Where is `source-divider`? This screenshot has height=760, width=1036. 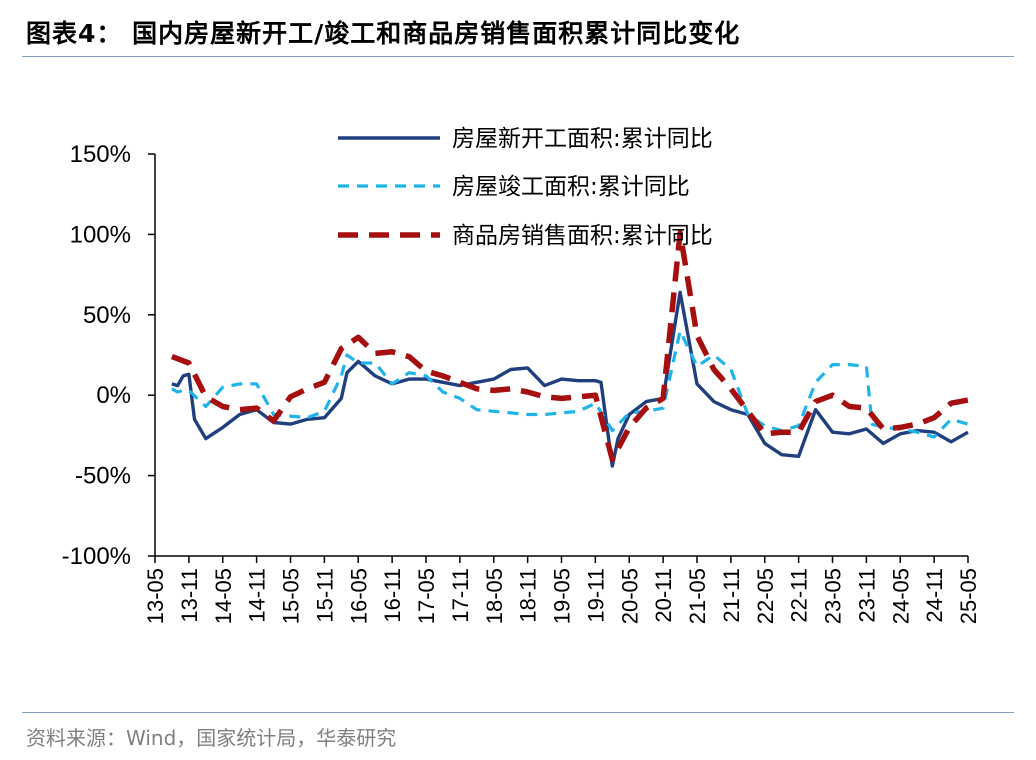
source-divider is located at coordinates (518, 712).